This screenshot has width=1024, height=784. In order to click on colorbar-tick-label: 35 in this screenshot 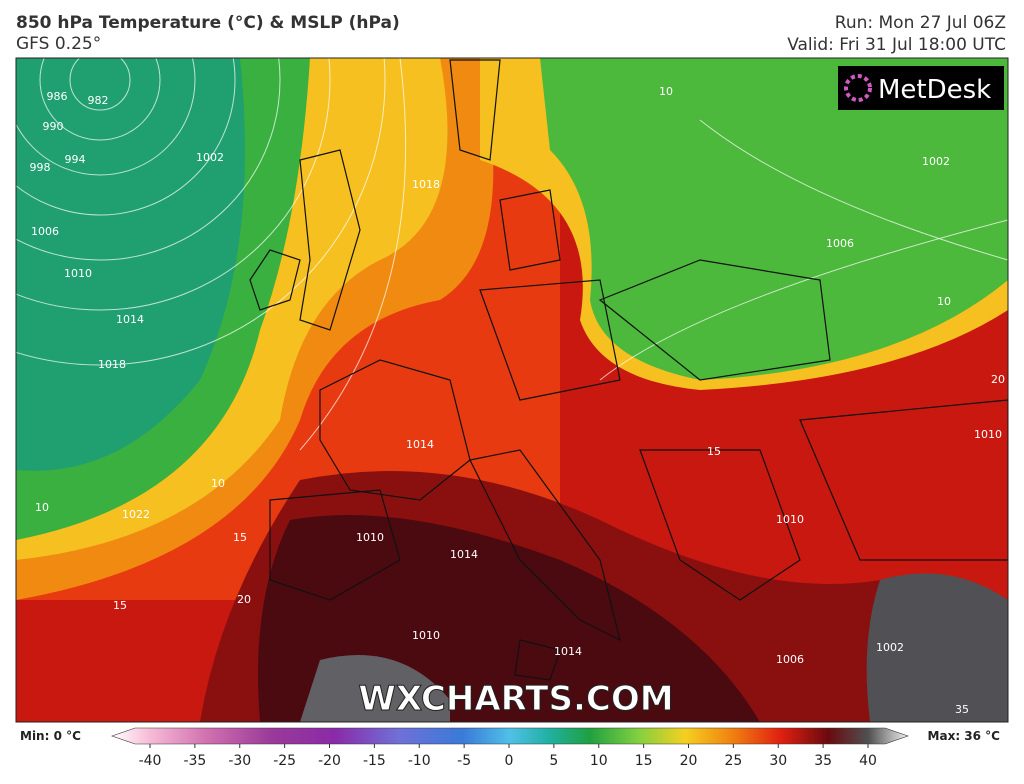, I will do `click(823, 761)`.